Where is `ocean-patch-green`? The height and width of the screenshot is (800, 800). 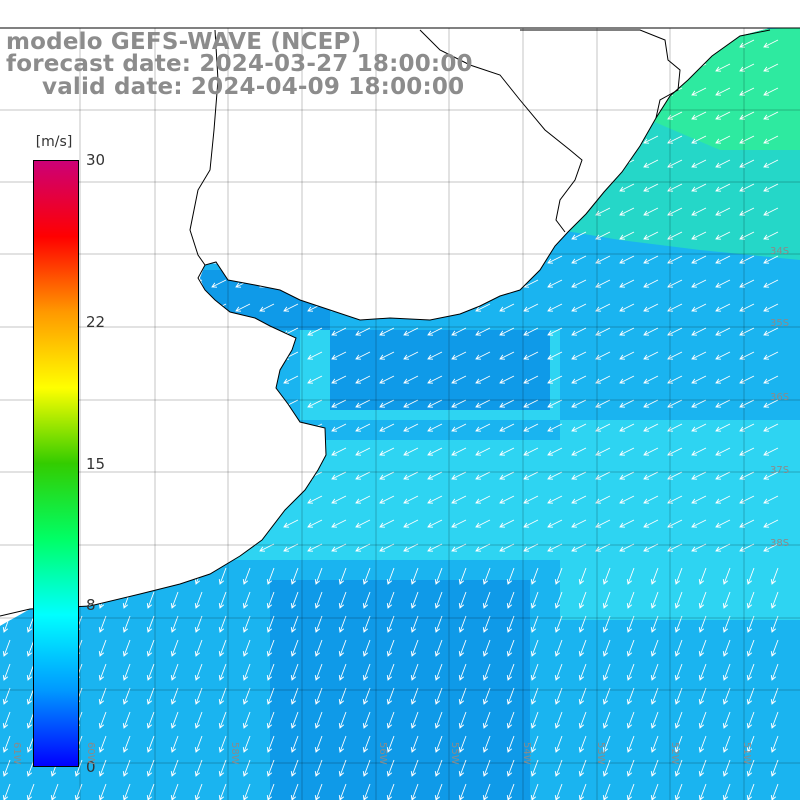
ocean-patch-green is located at coordinates (725, 89).